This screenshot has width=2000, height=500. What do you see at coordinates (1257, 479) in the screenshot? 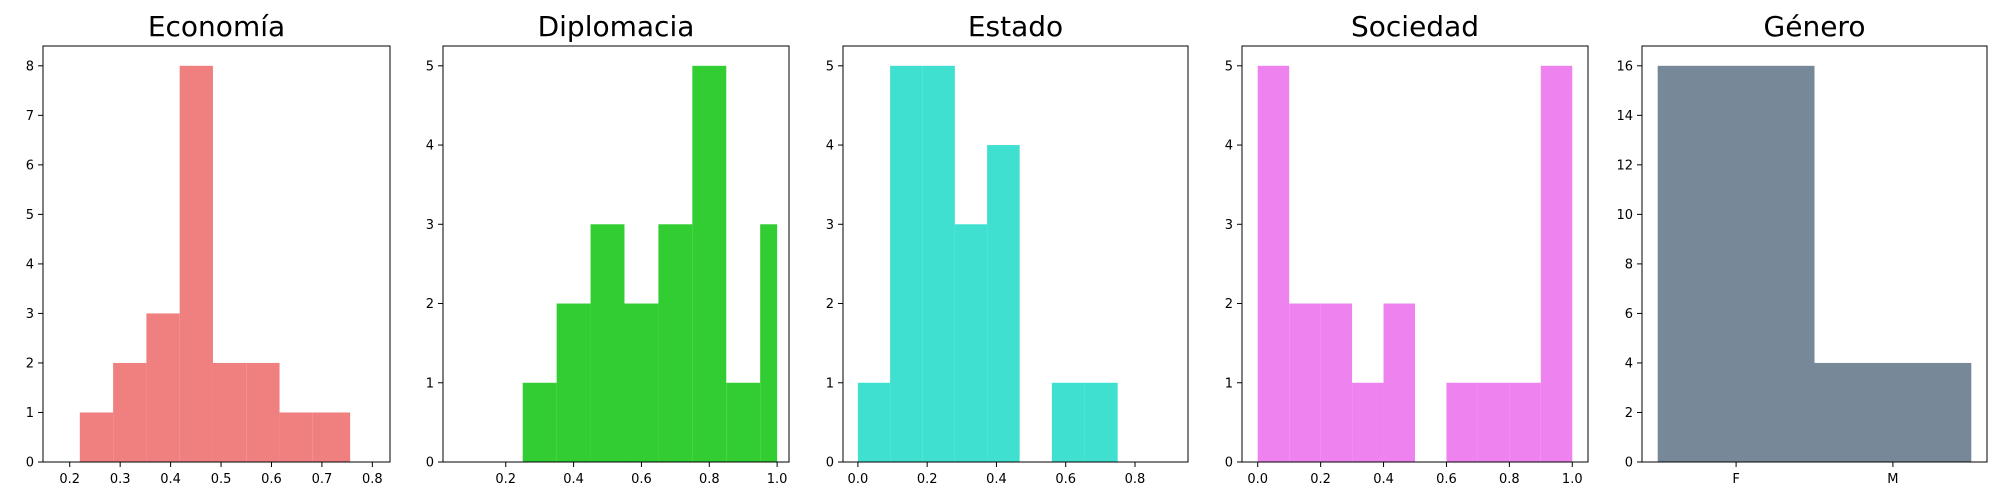
I see `x-tick-label: 0.0` at bounding box center [1257, 479].